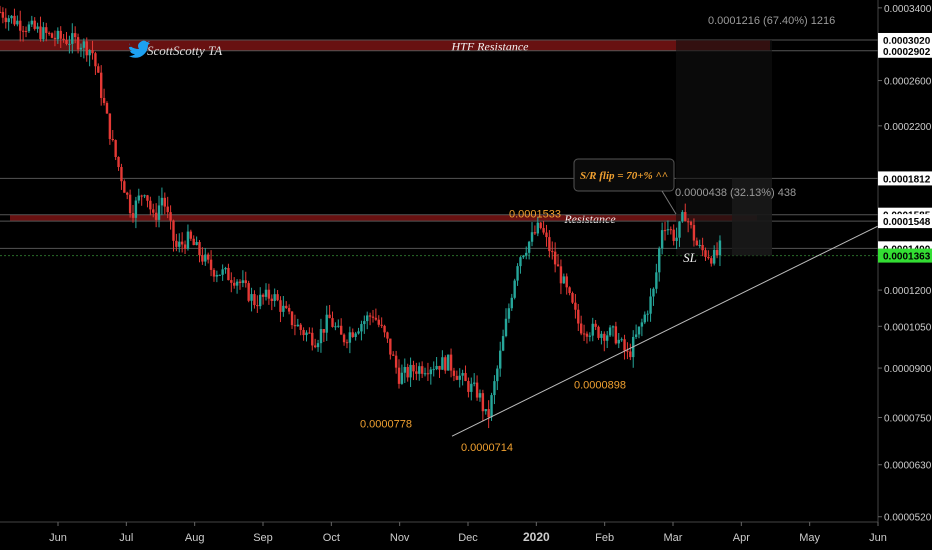  Describe the element at coordinates (490, 46) in the screenshot. I see `zone-label: HTF Resistance` at that location.